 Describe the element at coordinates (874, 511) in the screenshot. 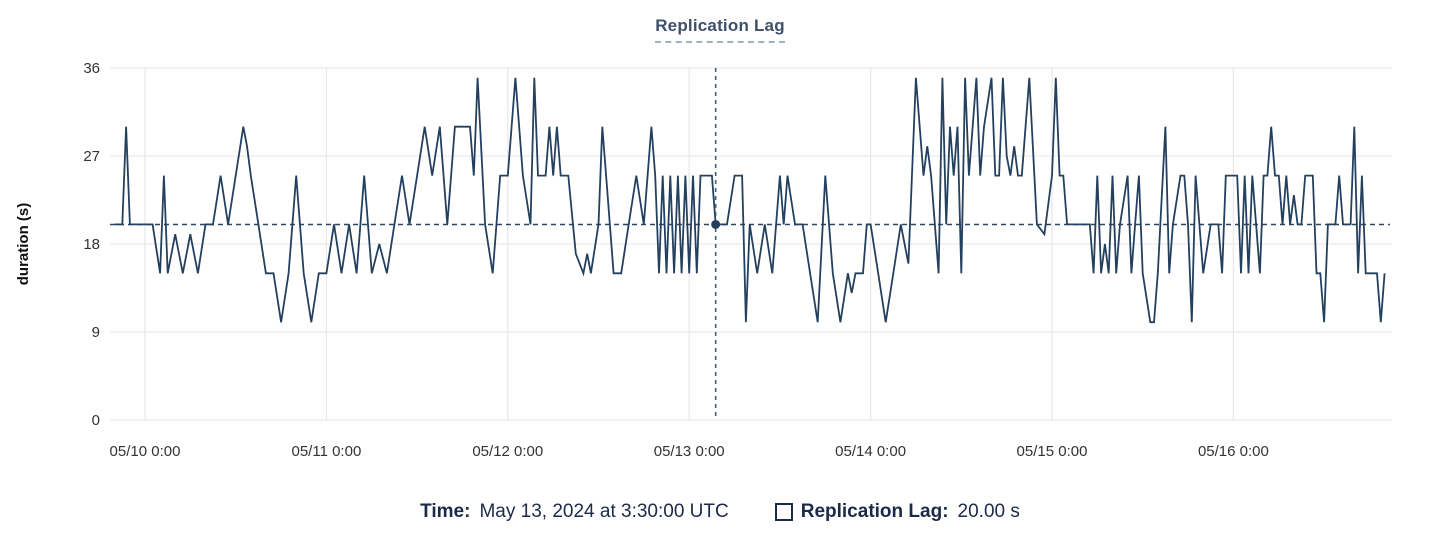

I see `tooltip-series-label: Replication Lag:` at that location.